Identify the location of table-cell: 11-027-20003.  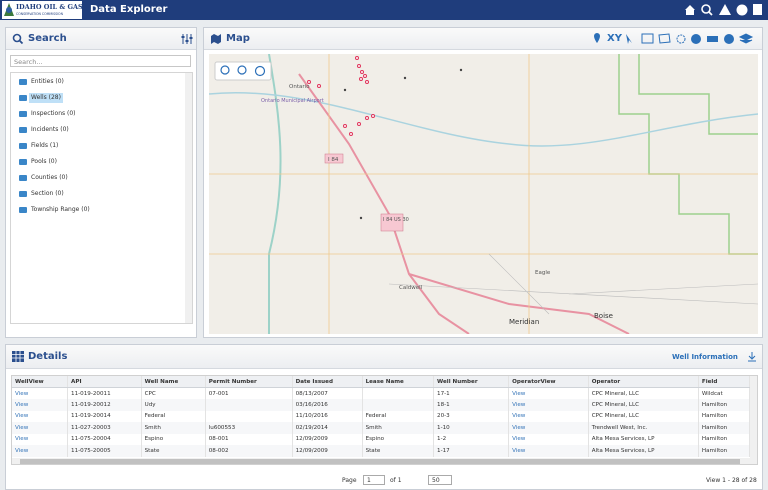
(104, 428).